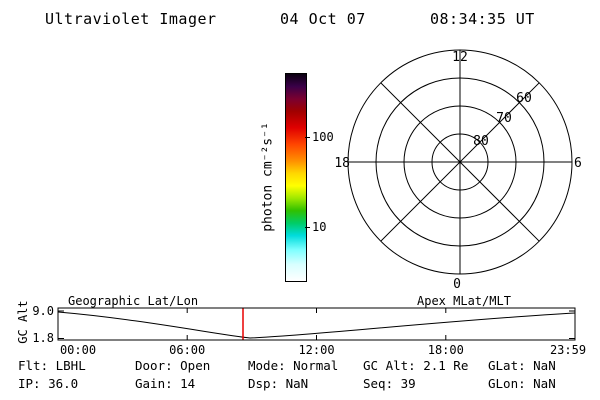  I want to click on mlt-label-6: 6, so click(578, 163).